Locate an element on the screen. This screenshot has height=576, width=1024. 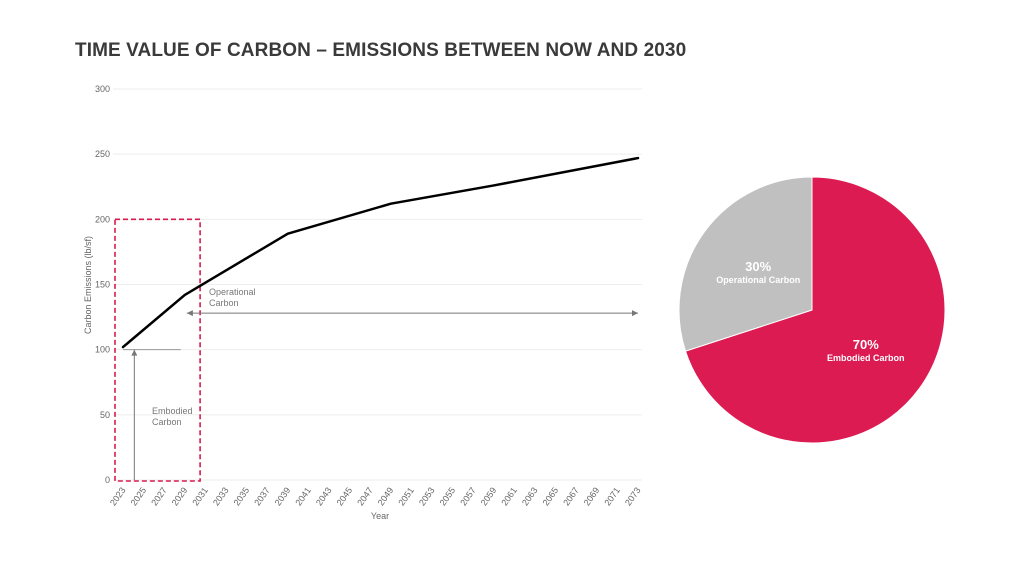
y-tick-label: 250 is located at coordinates (102, 154).